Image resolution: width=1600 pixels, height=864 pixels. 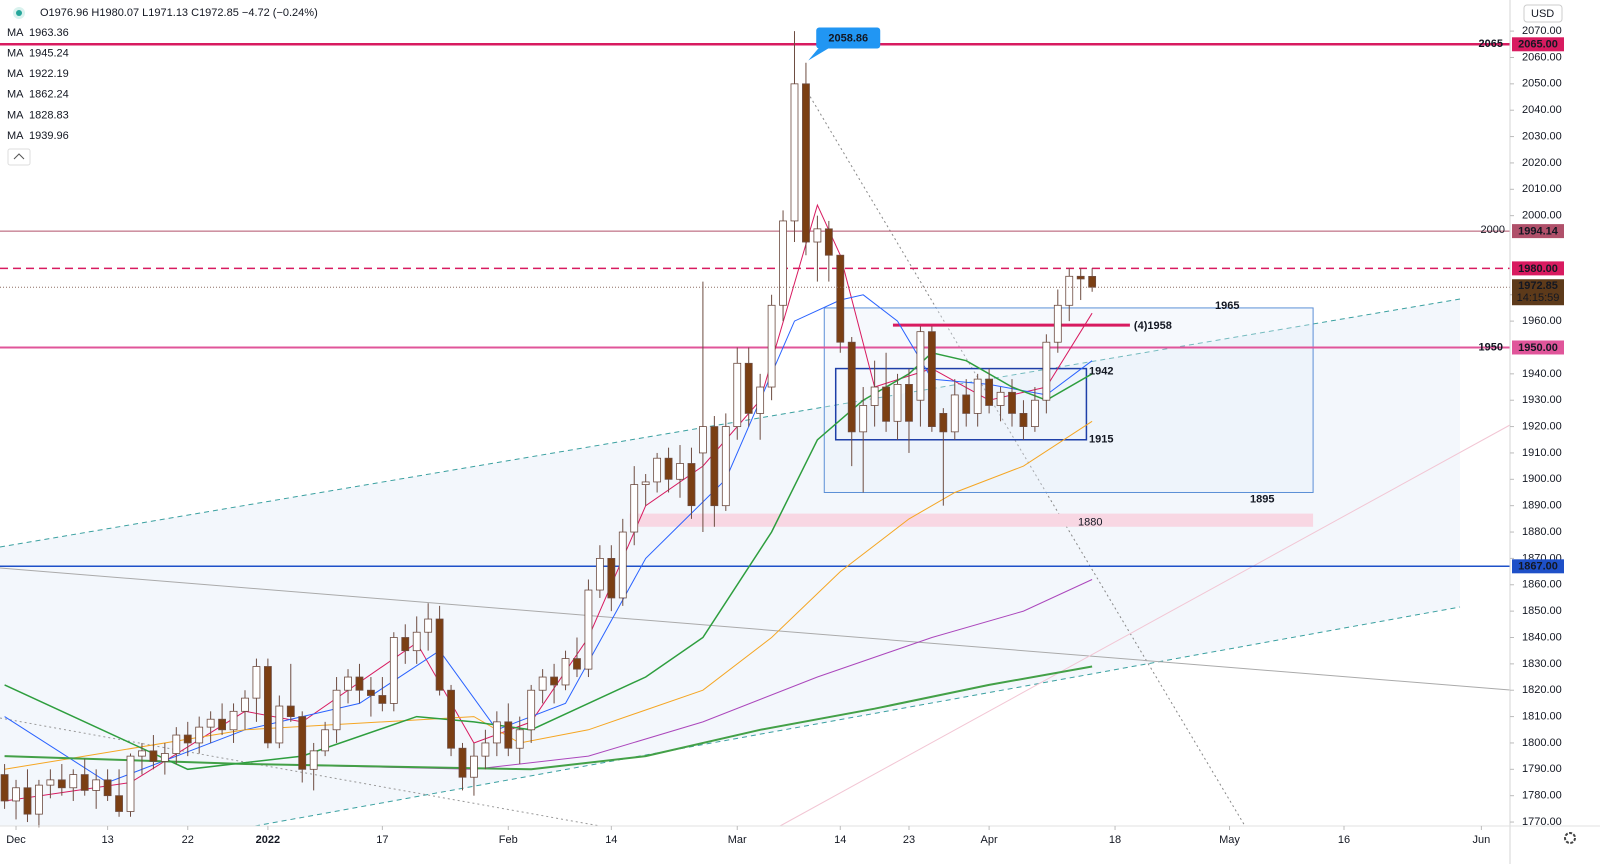 What do you see at coordinates (1542, 690) in the screenshot?
I see `y-tick-label: 1820.00` at bounding box center [1542, 690].